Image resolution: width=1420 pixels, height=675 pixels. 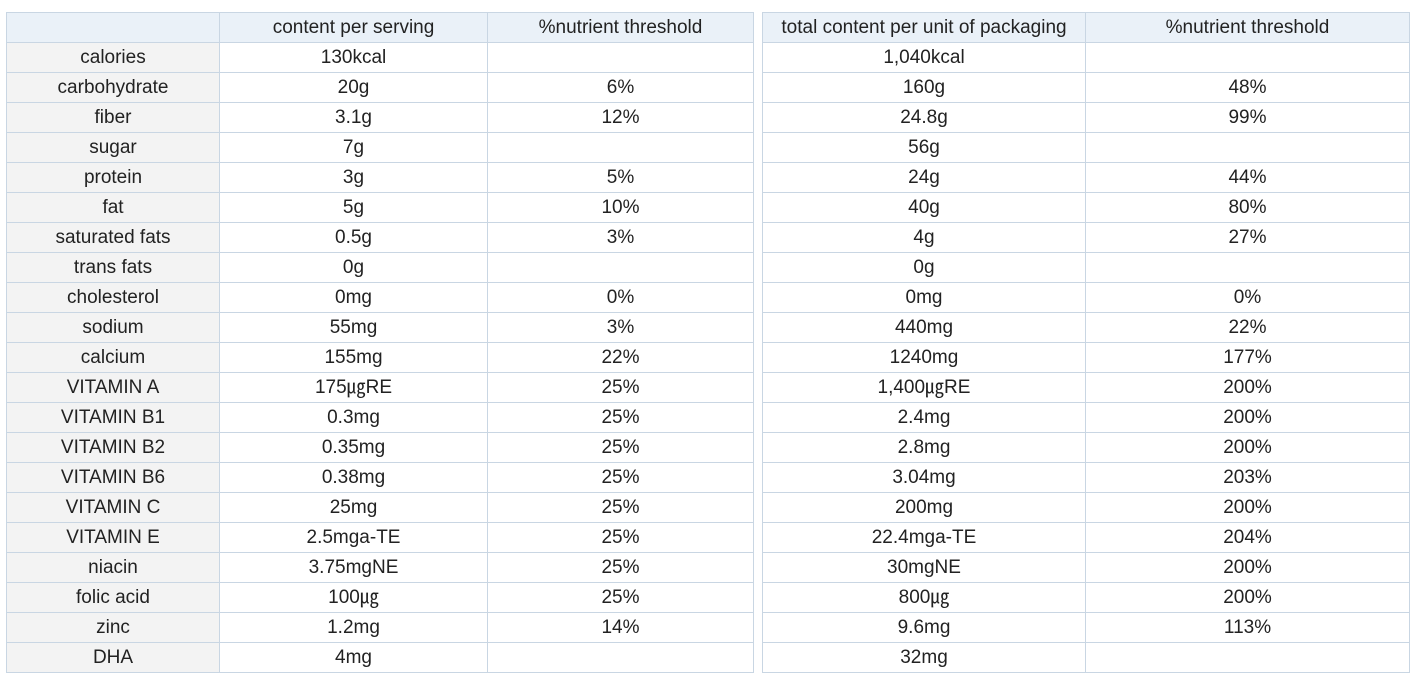 I want to click on table-cell: 0.3mg, so click(x=353, y=417).